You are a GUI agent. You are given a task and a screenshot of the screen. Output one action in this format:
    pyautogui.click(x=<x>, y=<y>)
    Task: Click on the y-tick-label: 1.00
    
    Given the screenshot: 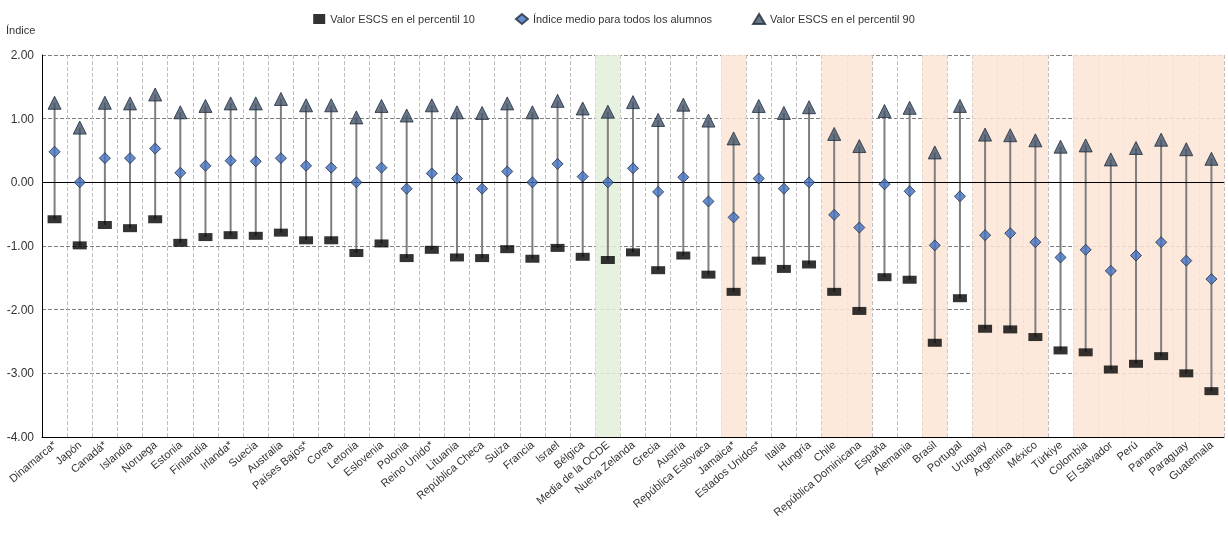 What is the action you would take?
    pyautogui.click(x=22, y=118)
    